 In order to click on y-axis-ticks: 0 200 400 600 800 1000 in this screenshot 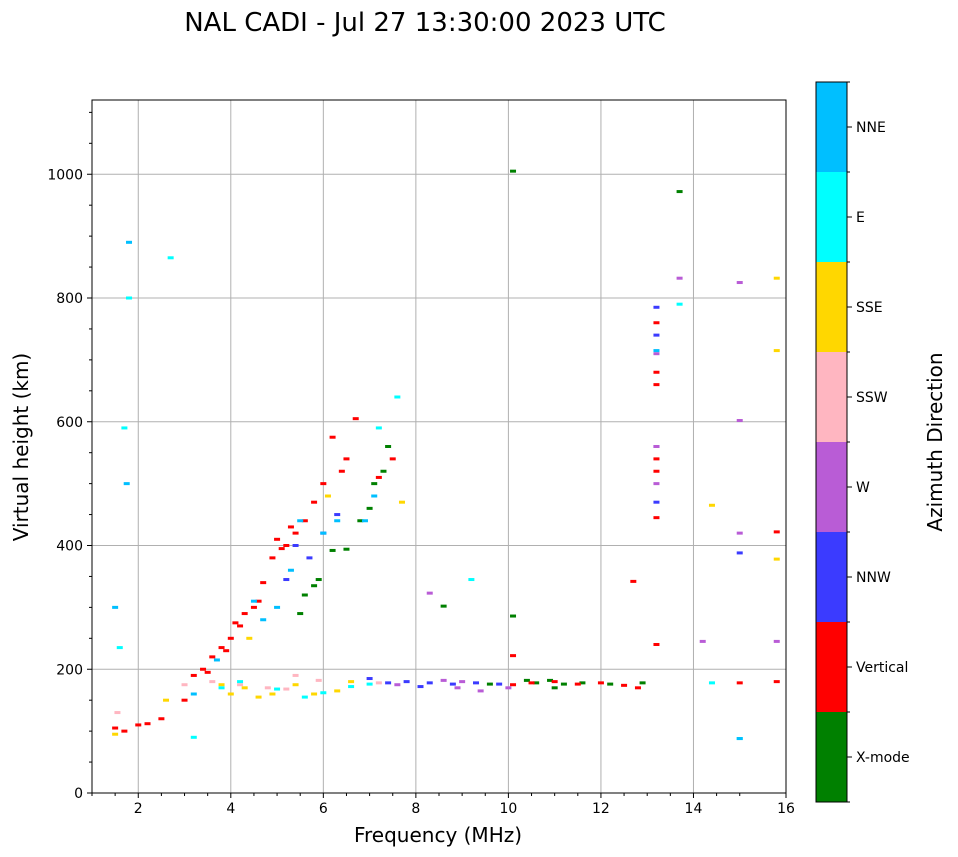, I will do `click(69, 456)`.